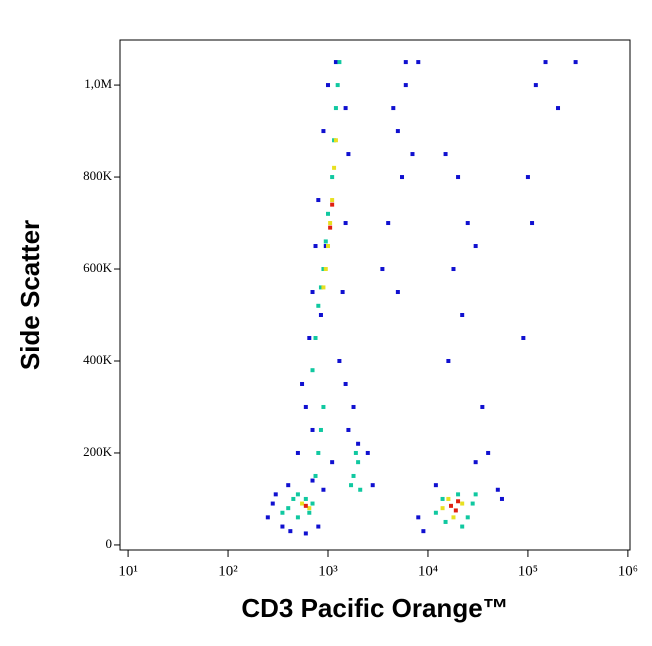 The height and width of the screenshot is (646, 652). What do you see at coordinates (98, 451) in the screenshot?
I see `y-tick-label: 200K` at bounding box center [98, 451].